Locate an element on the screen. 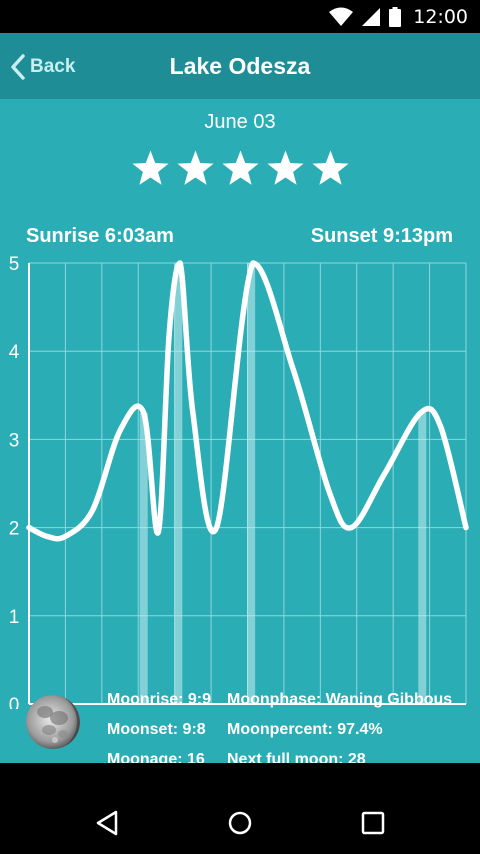 This screenshot has width=480, height=854. wifi-icon is located at coordinates (341, 16).